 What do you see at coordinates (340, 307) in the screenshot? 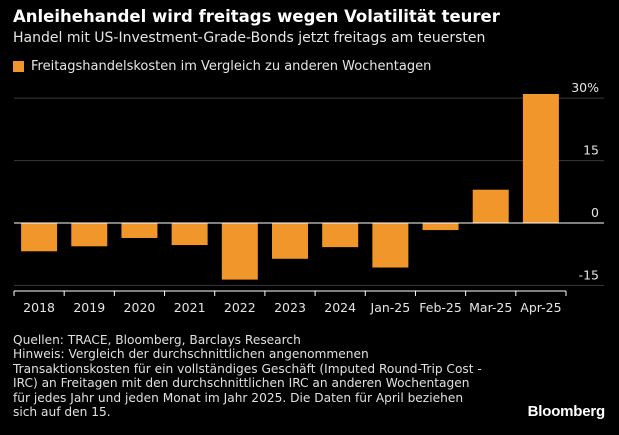
I see `x-tick-label: 2024` at bounding box center [340, 307].